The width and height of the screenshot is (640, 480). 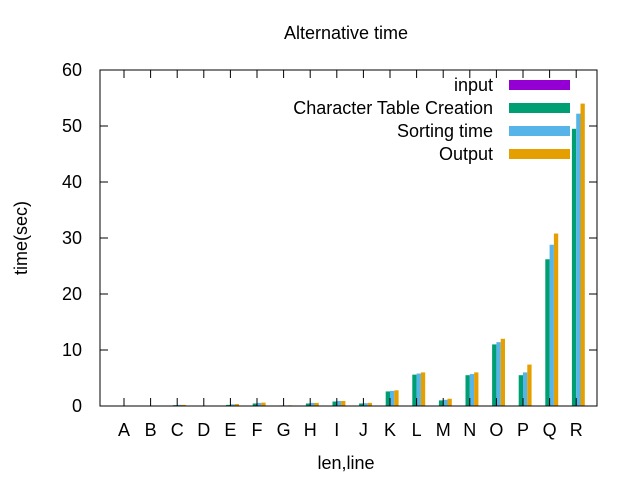 What do you see at coordinates (476, 389) in the screenshot?
I see `bar-output-n` at bounding box center [476, 389].